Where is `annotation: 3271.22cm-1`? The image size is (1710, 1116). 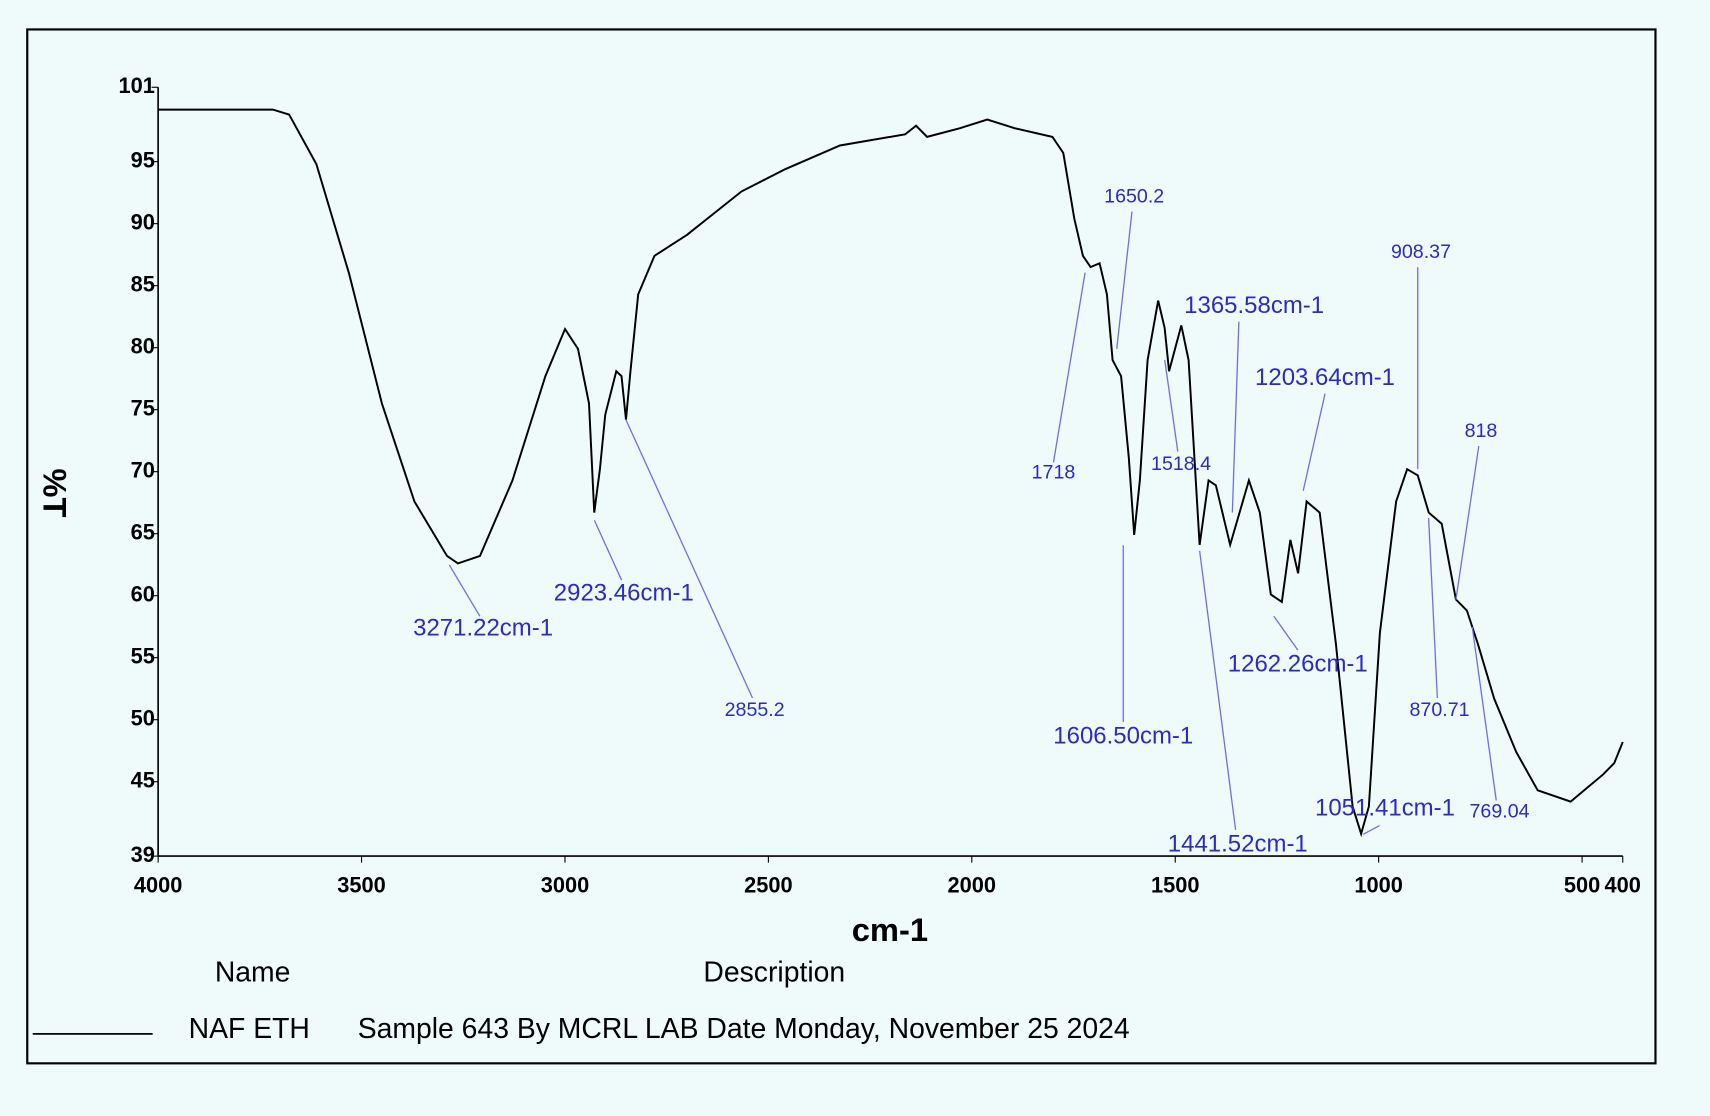
annotation: 3271.22cm-1 is located at coordinates (483, 628).